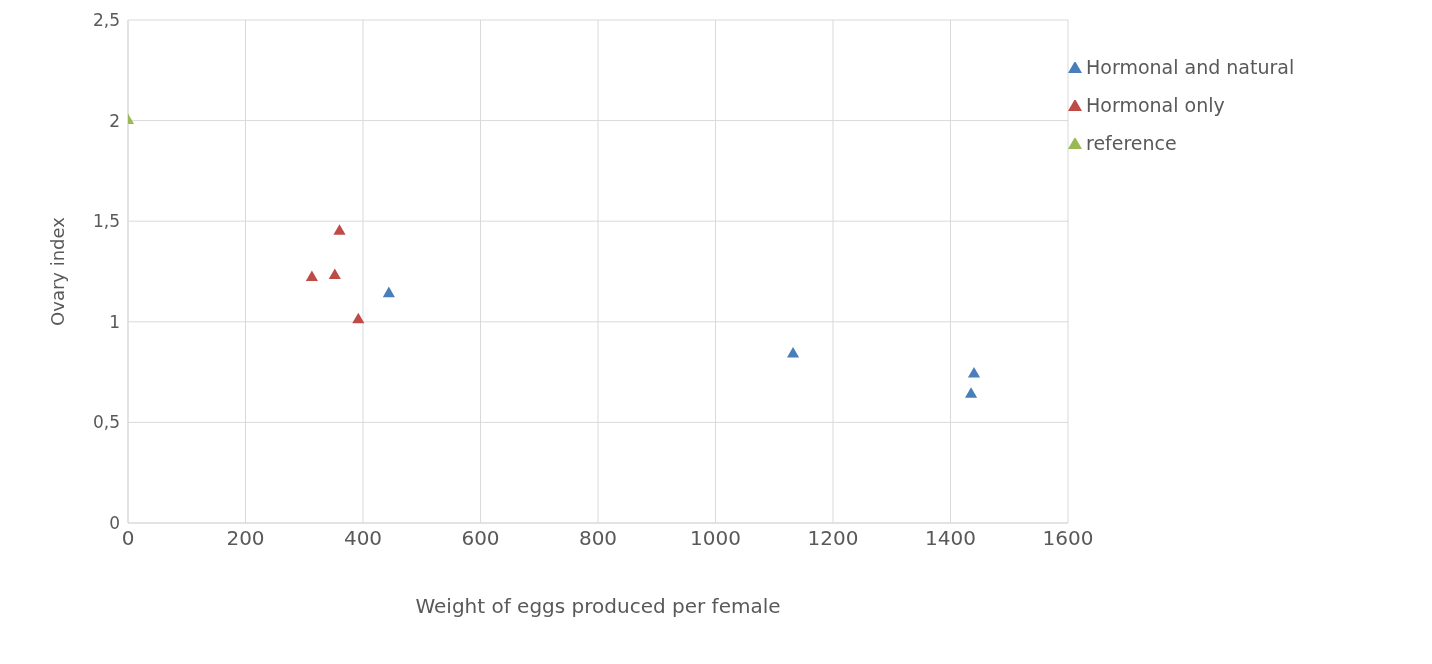 The height and width of the screenshot is (664, 1432). Describe the element at coordinates (106, 422) in the screenshot. I see `y-tick-label: 0,5` at that location.